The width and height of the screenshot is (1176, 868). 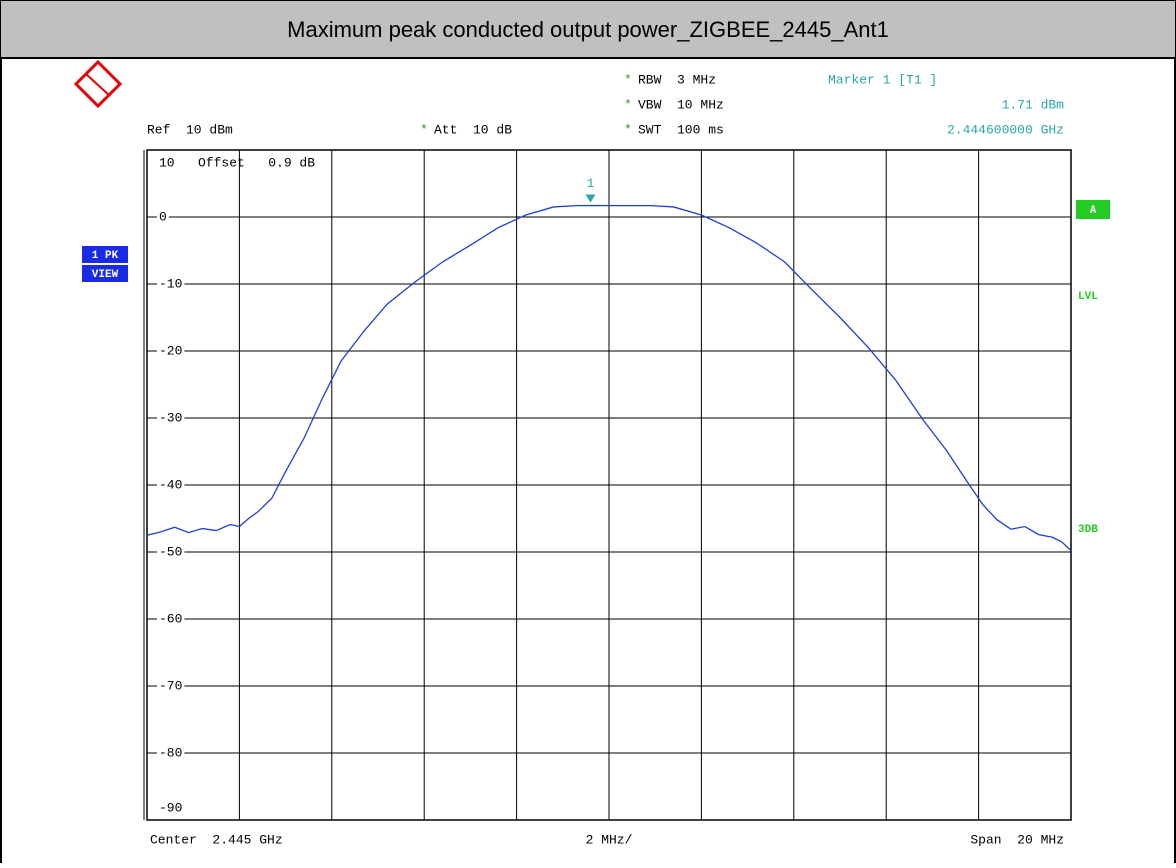 What do you see at coordinates (190, 129) in the screenshot?
I see `ref-level: Ref 10 dBm` at bounding box center [190, 129].